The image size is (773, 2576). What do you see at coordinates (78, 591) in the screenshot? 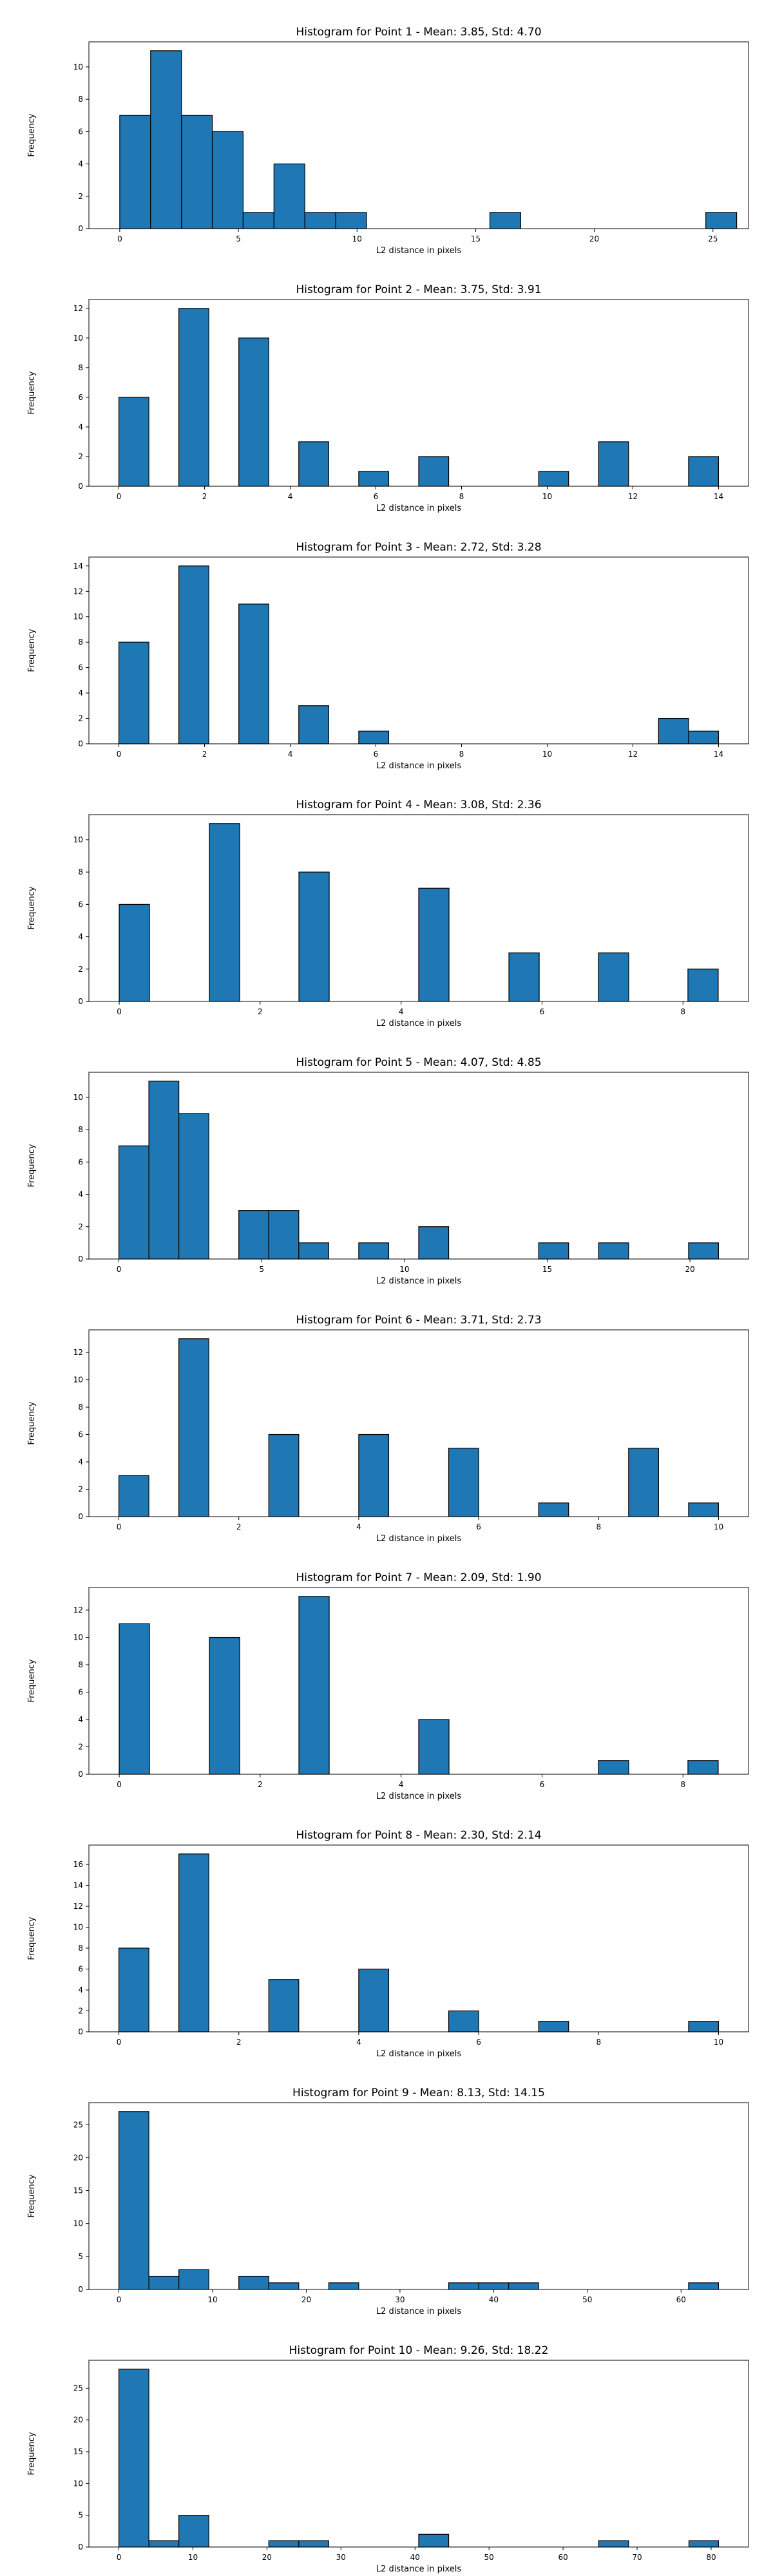
I see `y-tick-label: 12` at bounding box center [78, 591].